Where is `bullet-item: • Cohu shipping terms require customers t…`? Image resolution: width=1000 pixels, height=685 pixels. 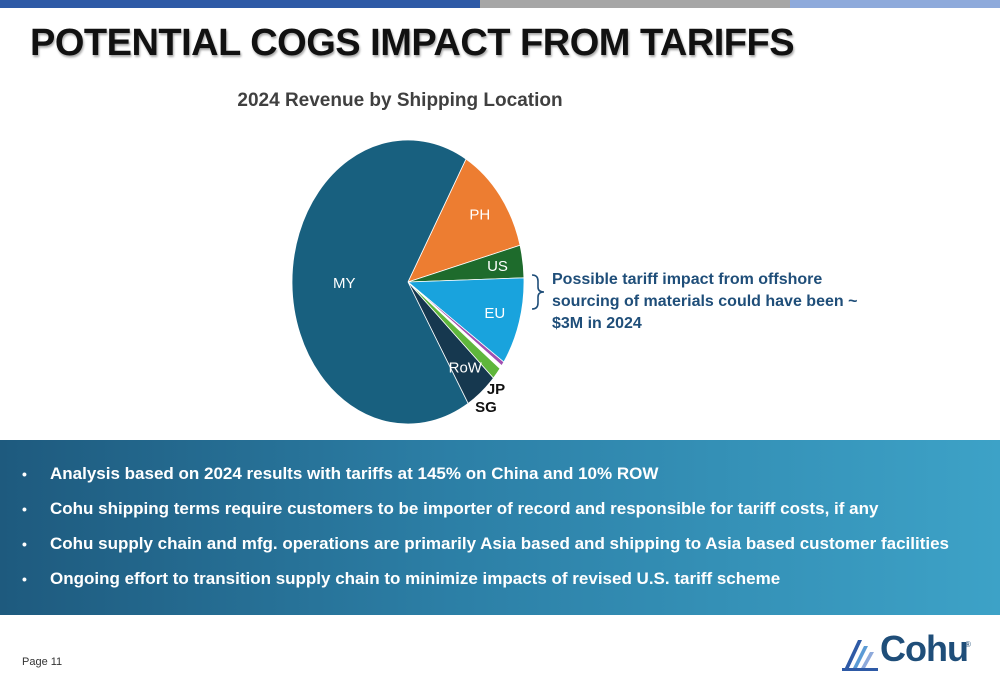
bullet-item: • Cohu shipping terms require customers t… is located at coordinates (485, 515).